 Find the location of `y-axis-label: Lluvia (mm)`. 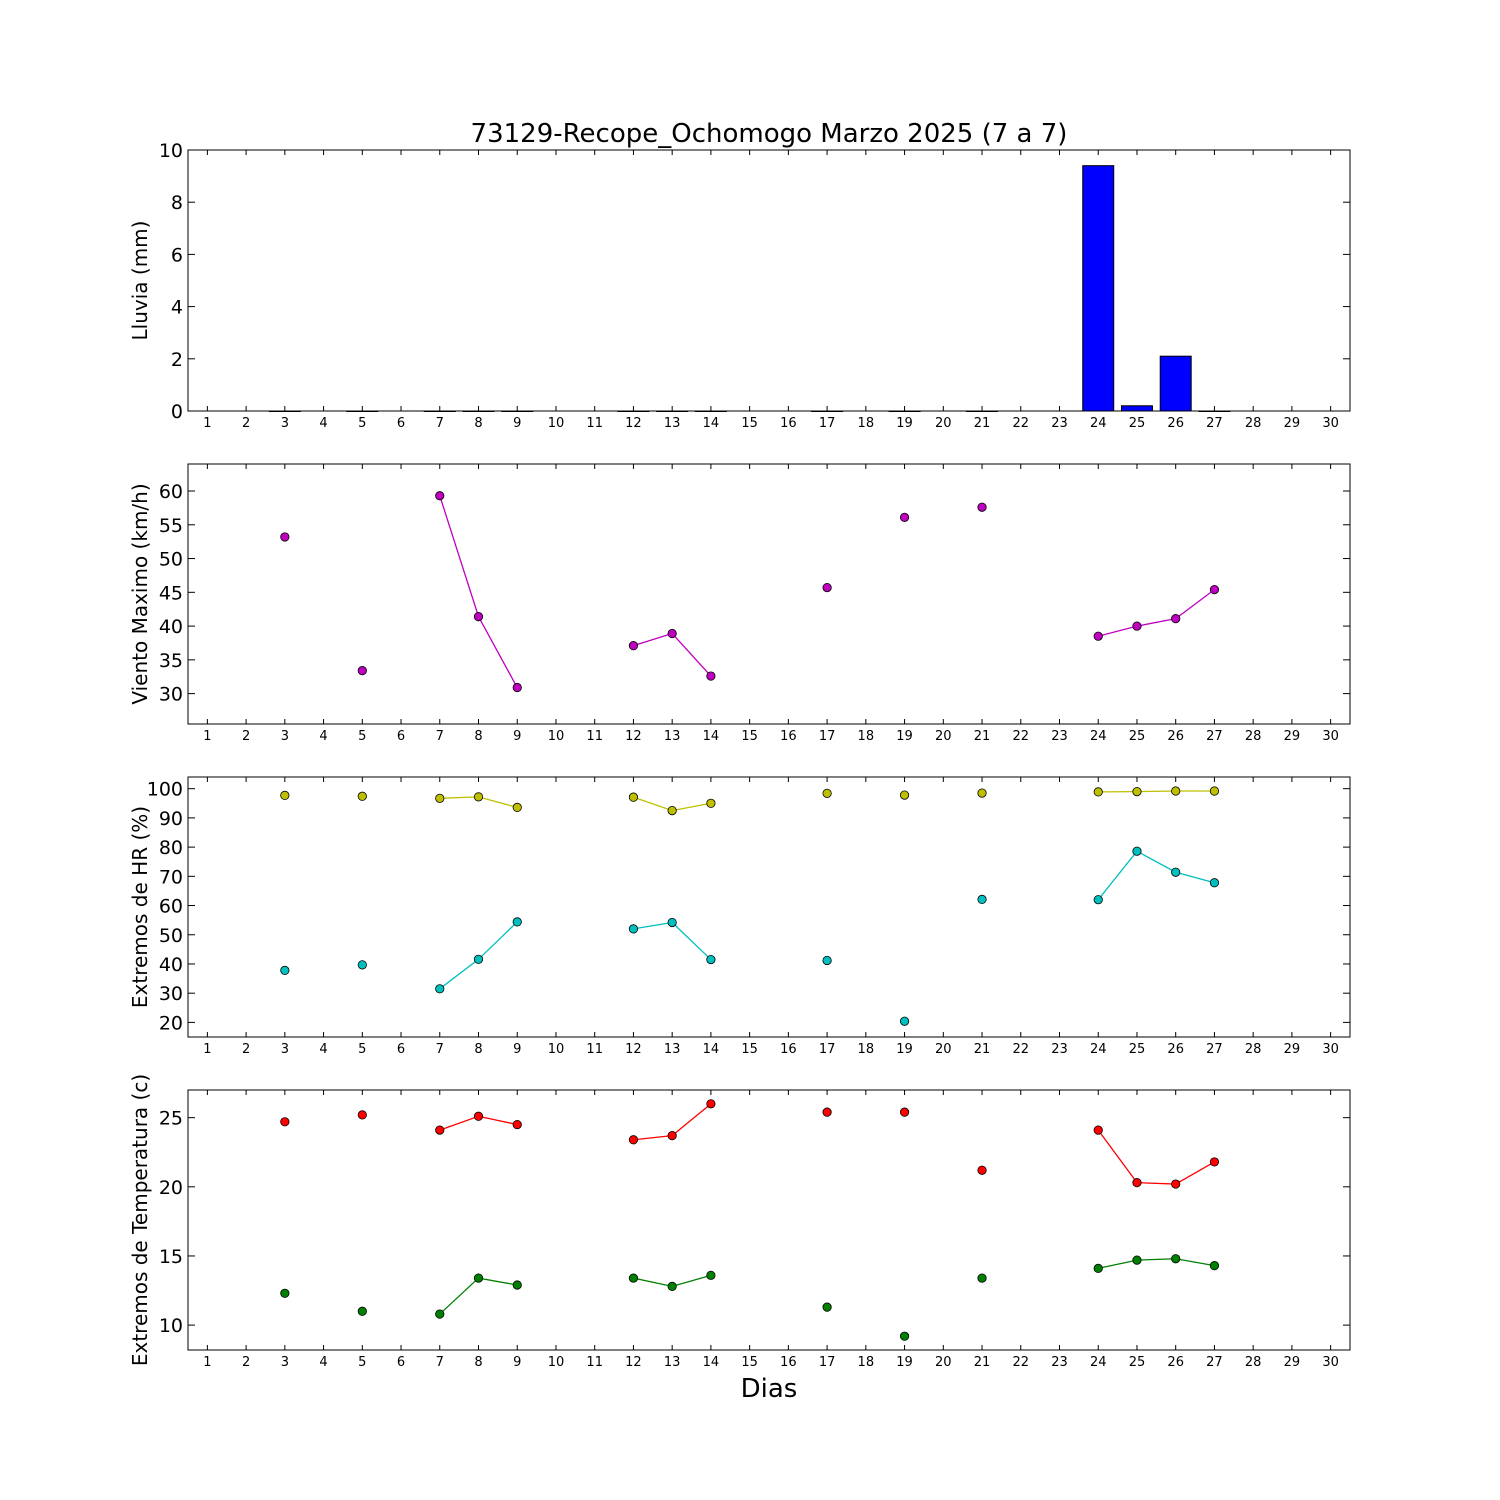

y-axis-label: Lluvia (mm) is located at coordinates (140, 281).